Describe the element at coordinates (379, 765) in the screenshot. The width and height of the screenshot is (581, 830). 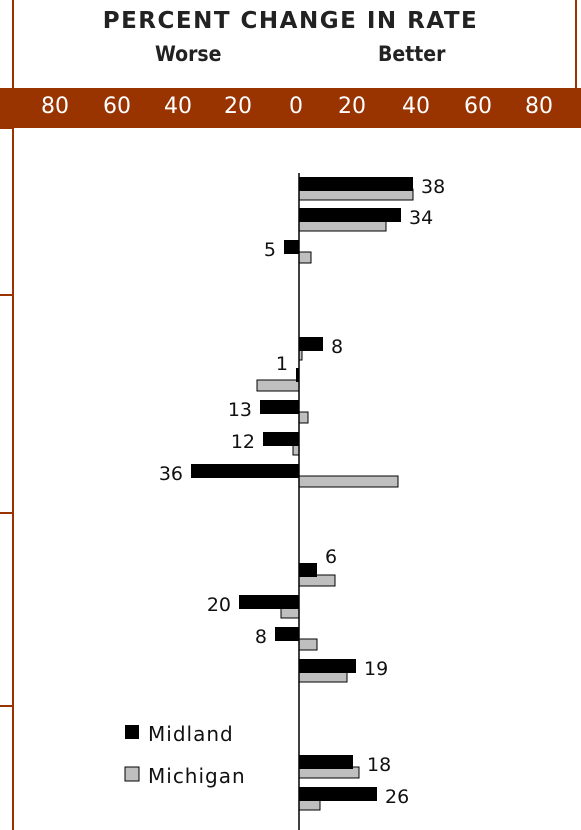
I see `data-label: 18` at that location.